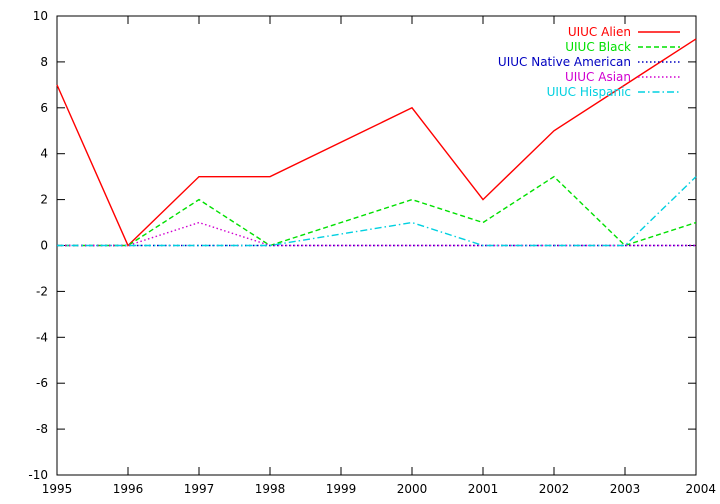 The height and width of the screenshot is (504, 720). I want to click on x-tick-label: 2002, so click(554, 489).